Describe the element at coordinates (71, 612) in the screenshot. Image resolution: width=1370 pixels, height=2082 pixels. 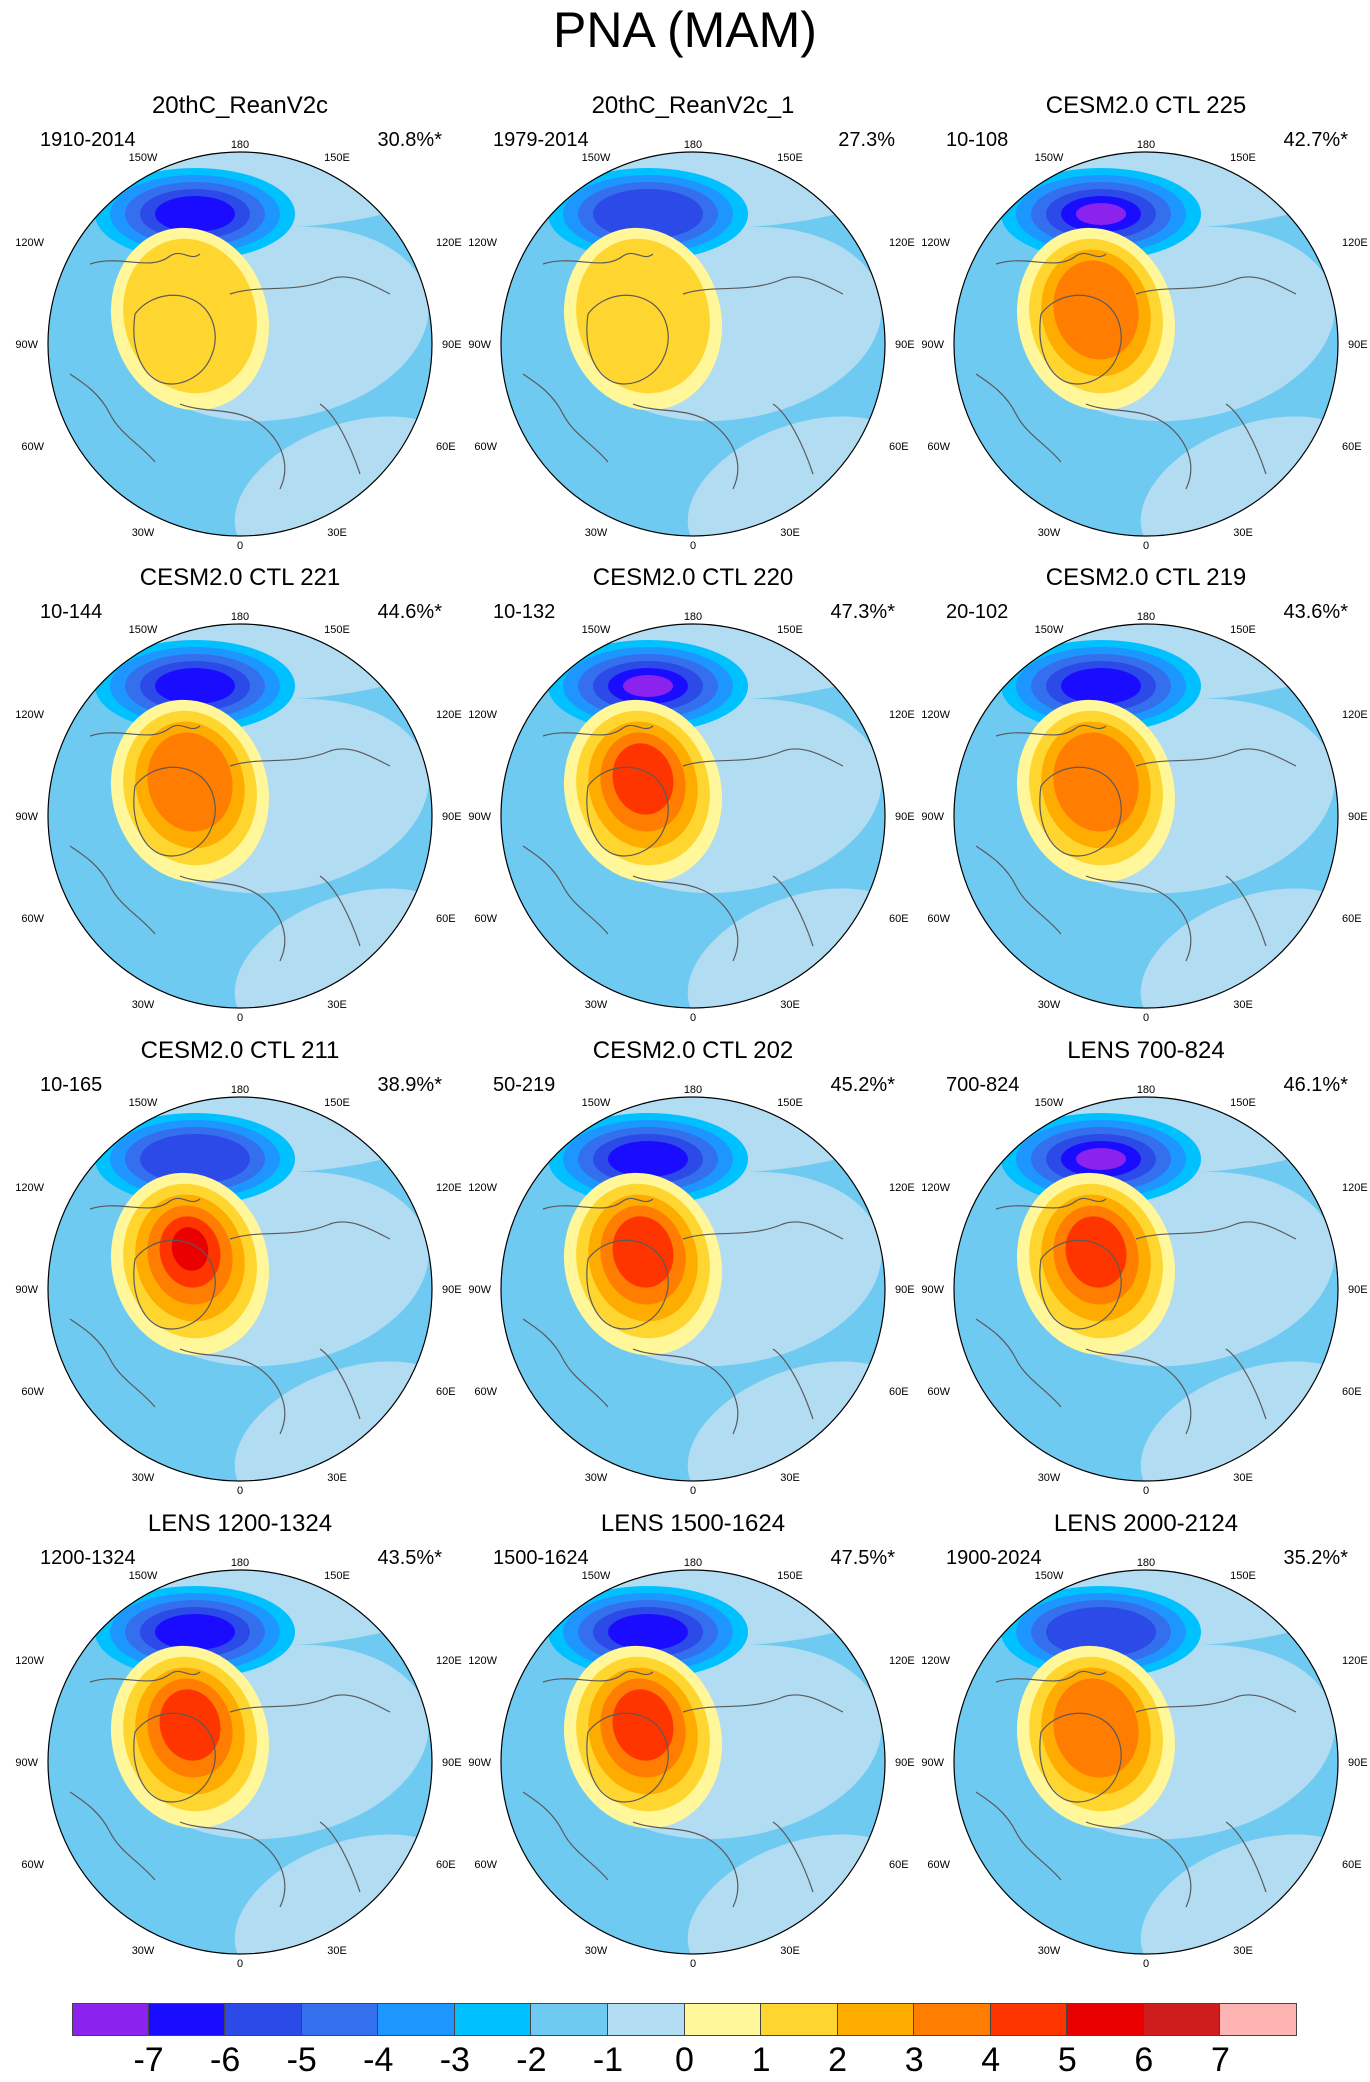
I see `panel-period: 10-144` at that location.